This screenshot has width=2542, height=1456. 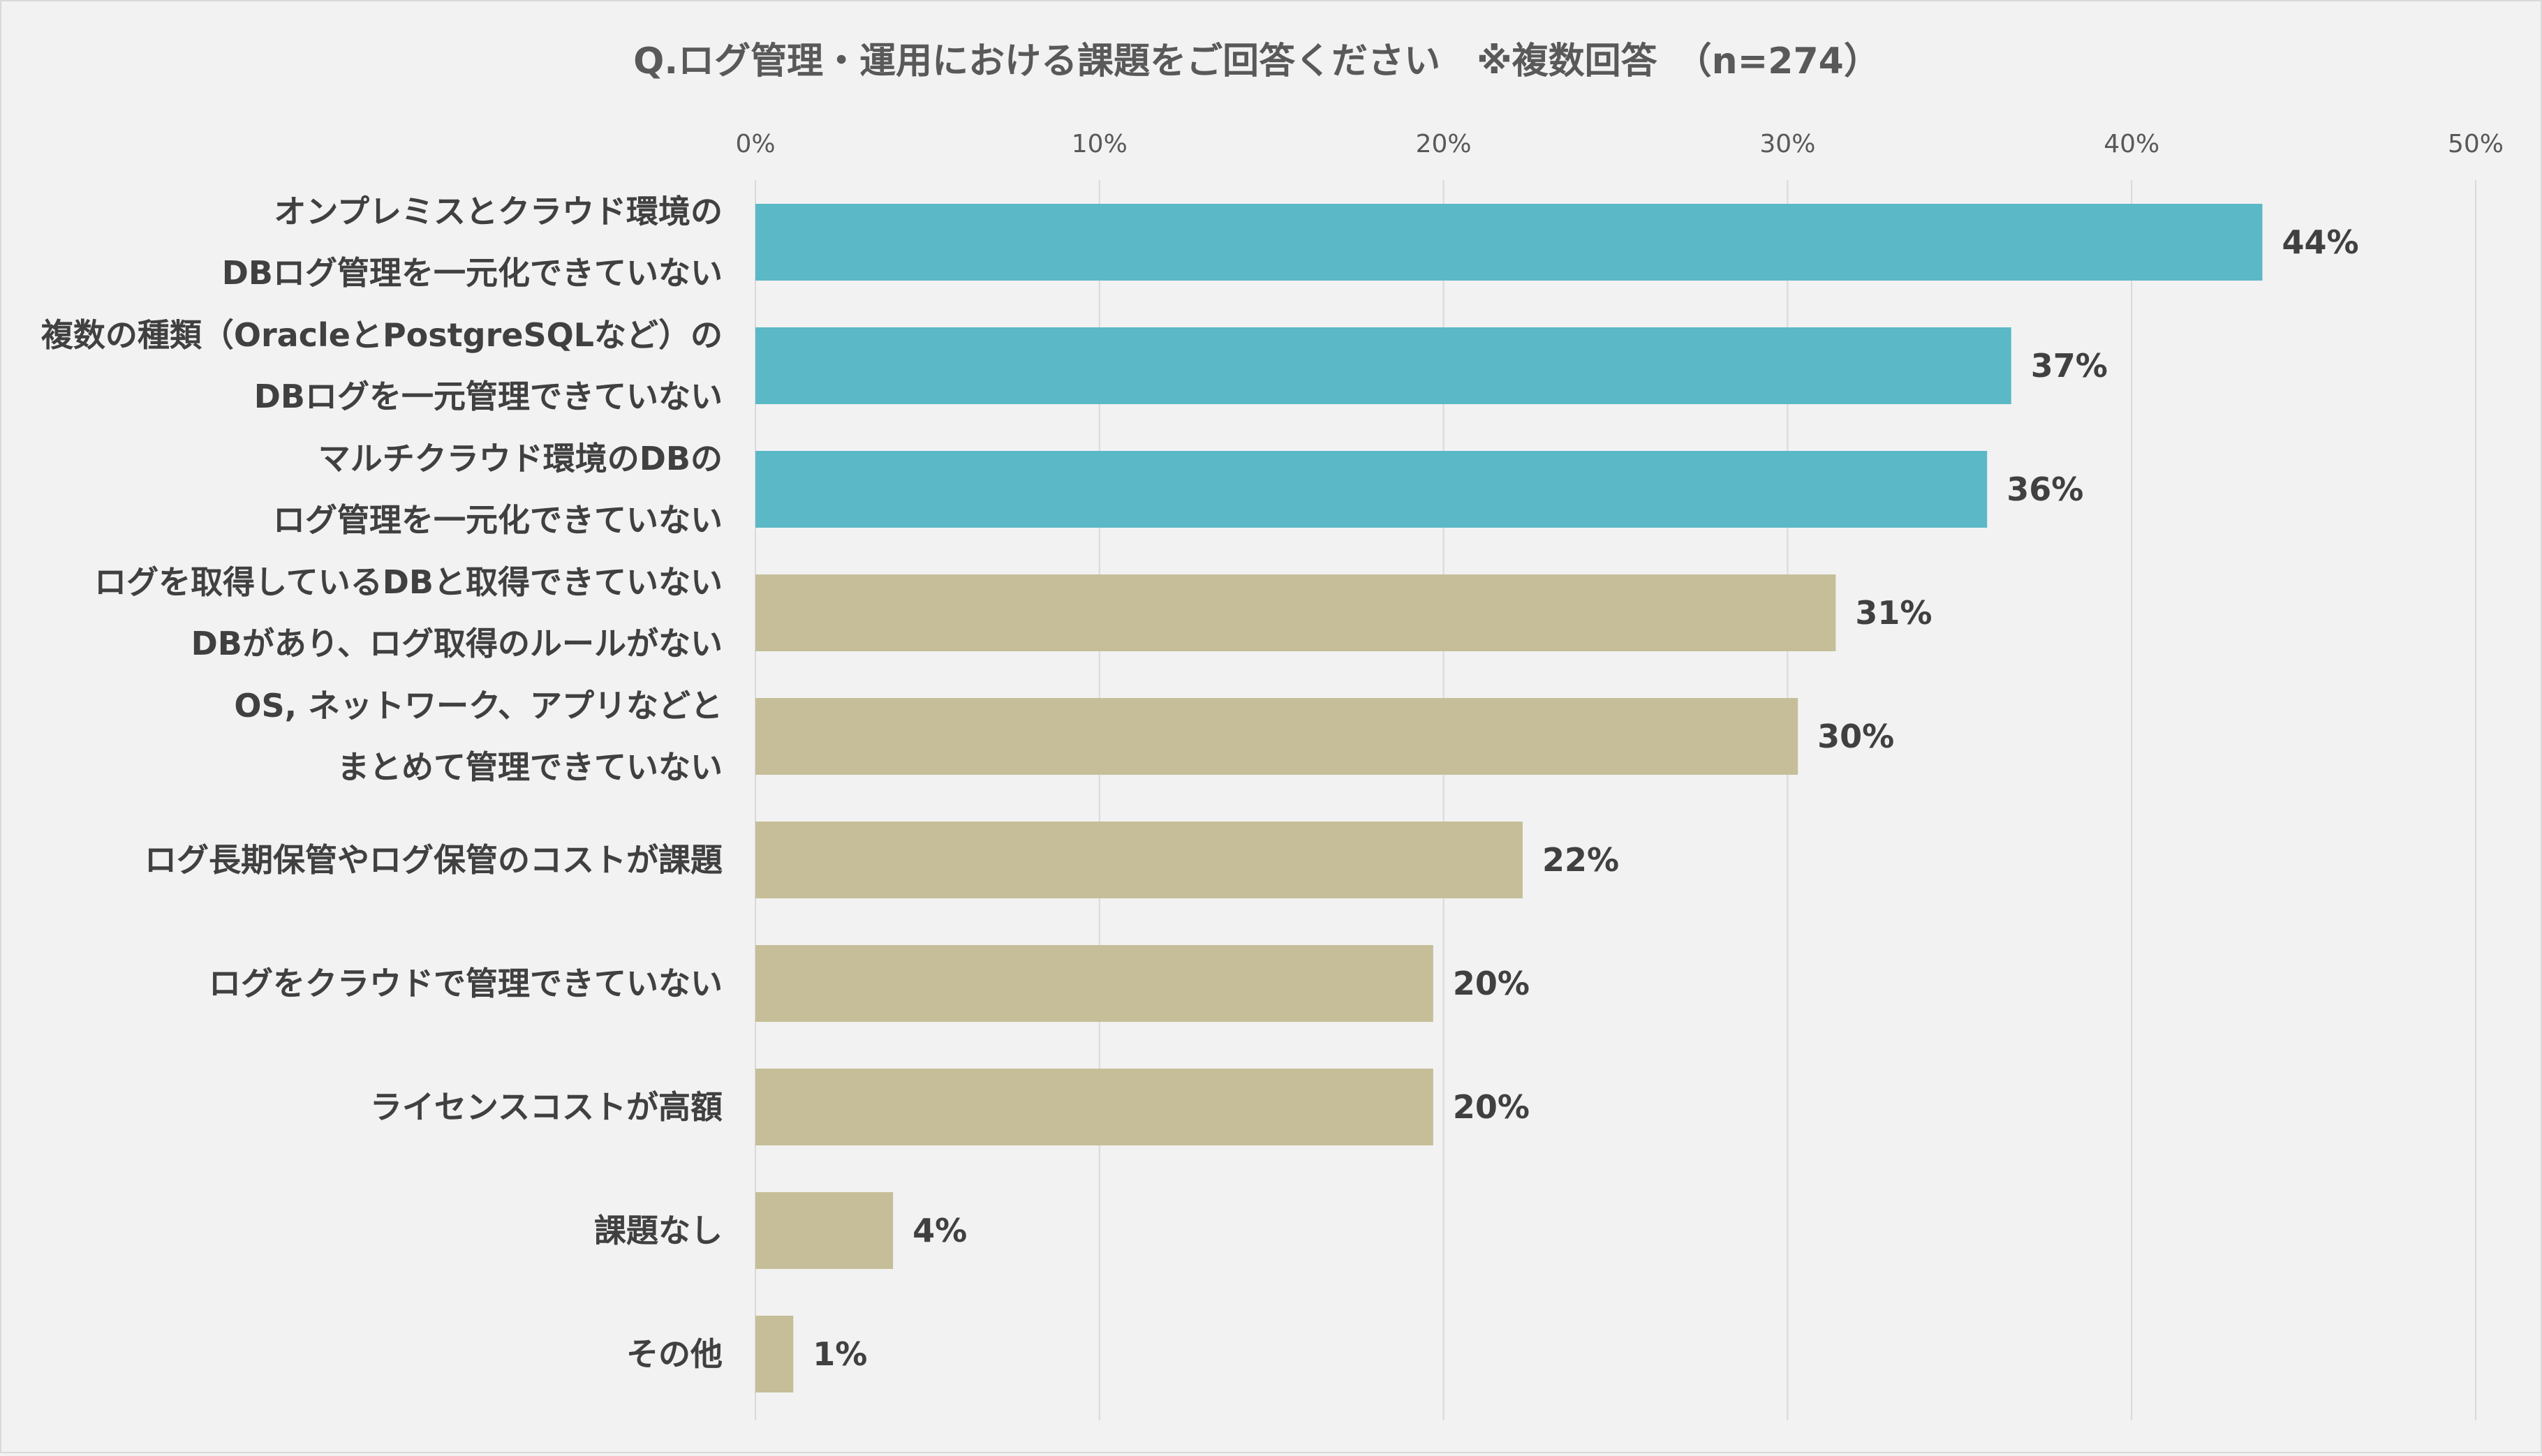 I want to click on data-label: 1%, so click(x=840, y=1354).